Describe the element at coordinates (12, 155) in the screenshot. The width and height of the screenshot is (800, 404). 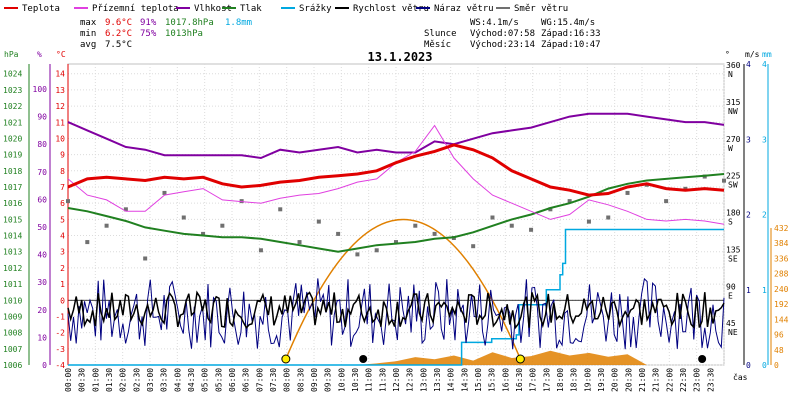
I see `hpa-tick-label: 1019` at that location.